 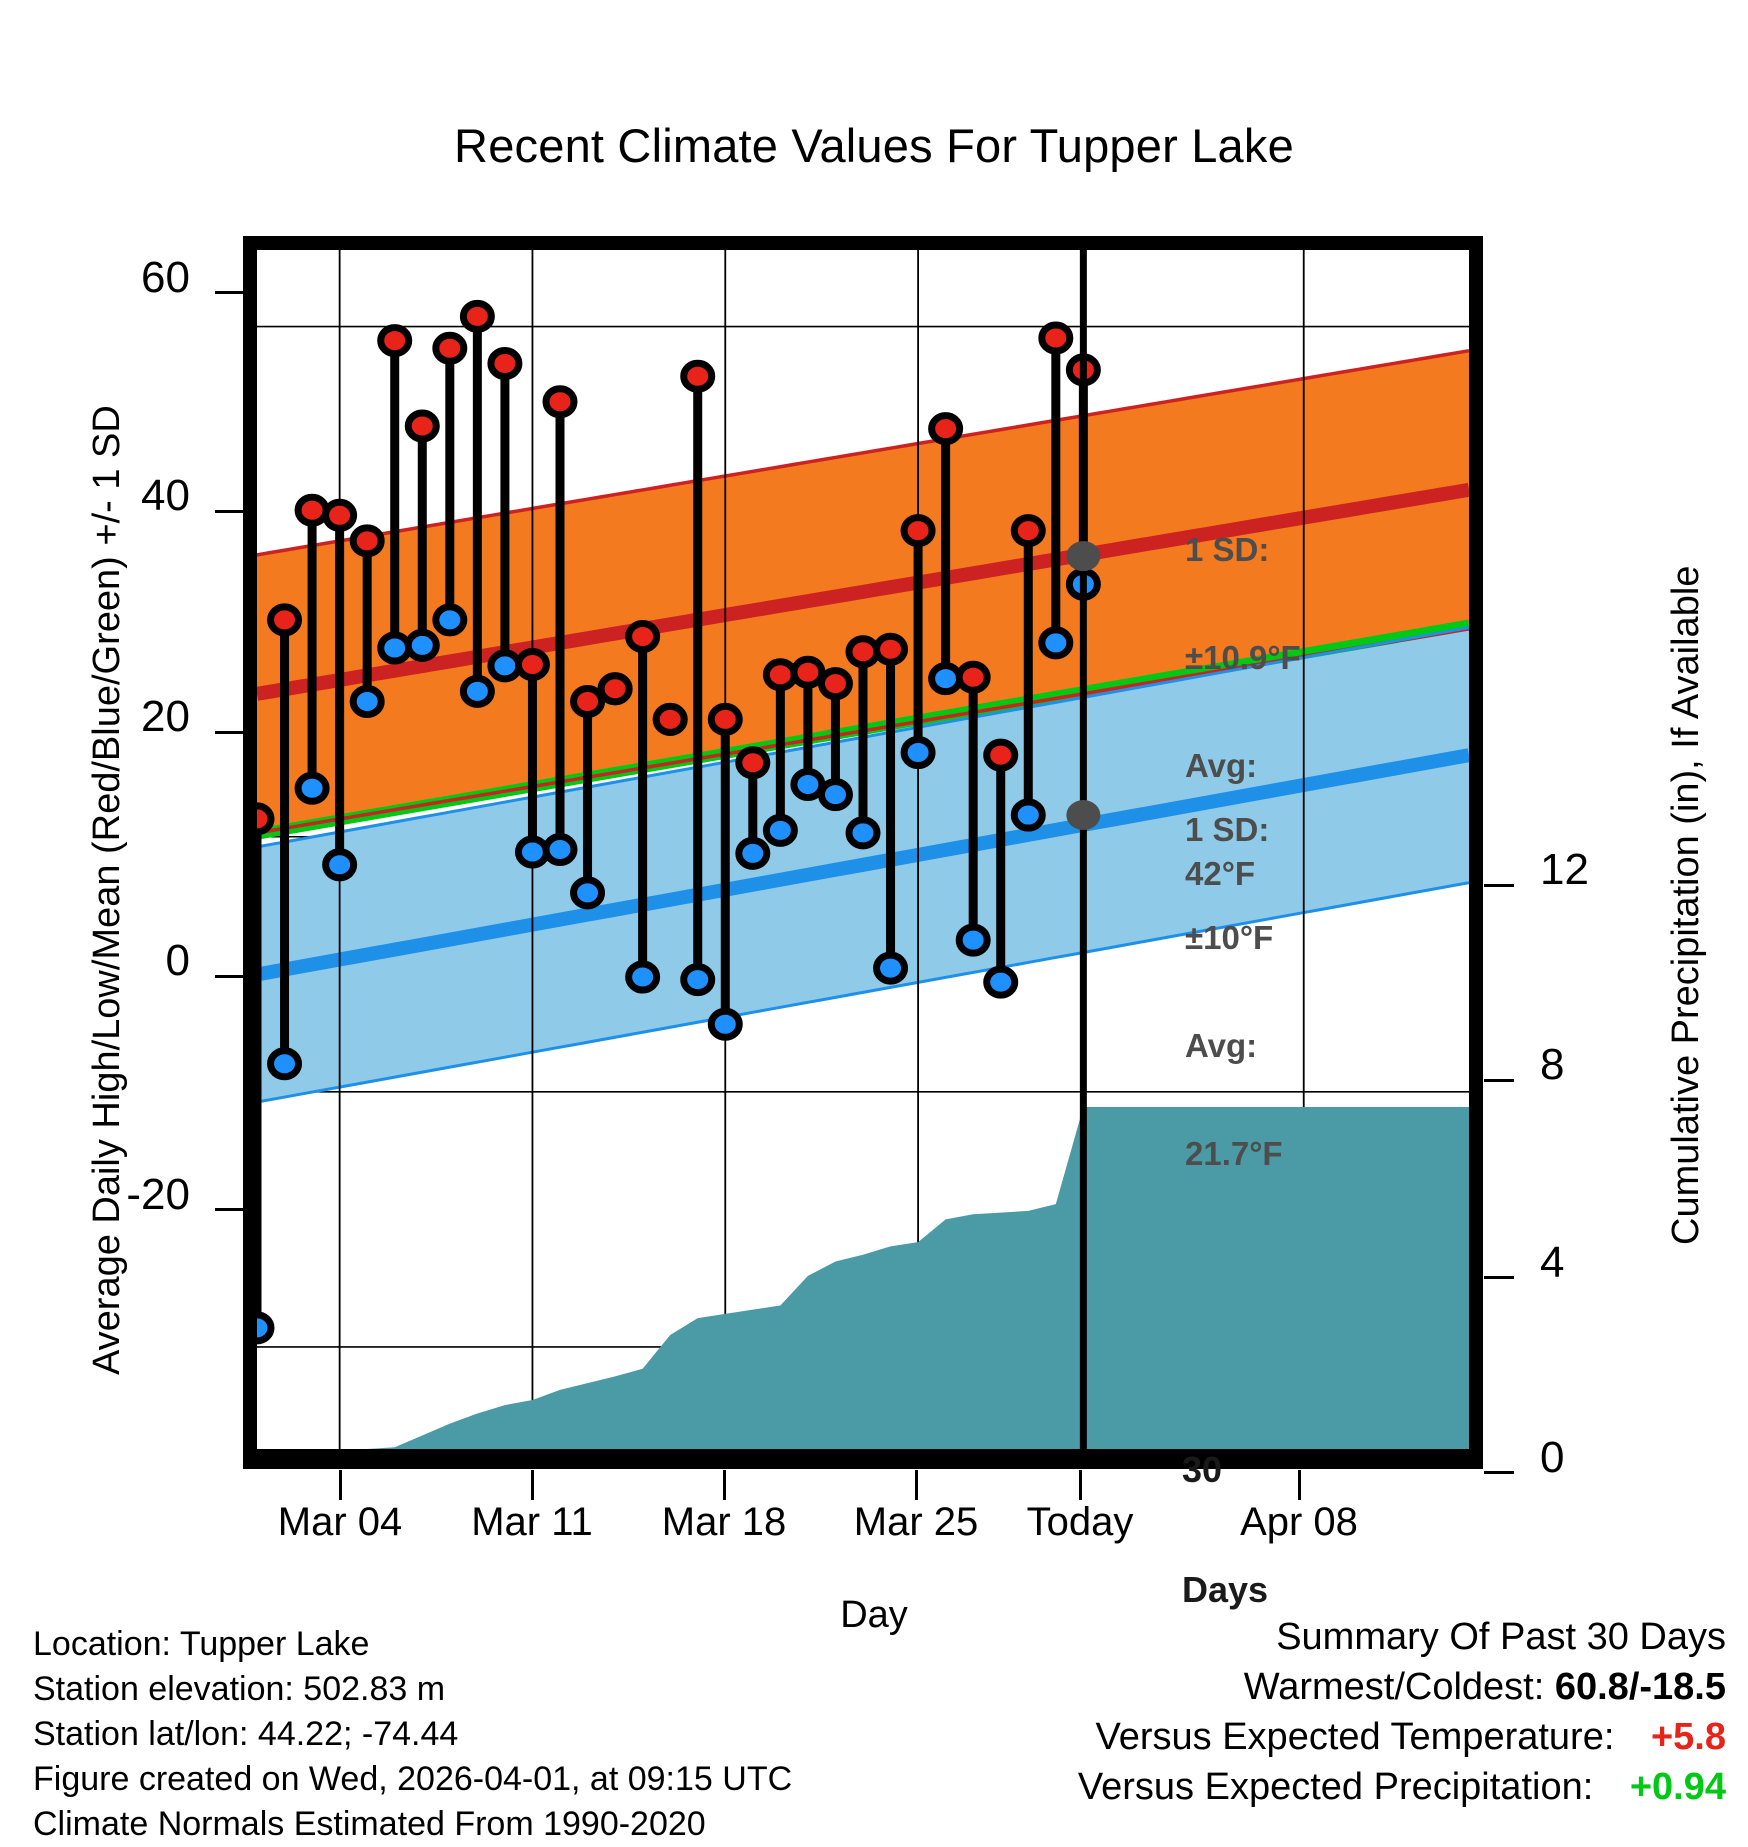 What do you see at coordinates (1299, 1522) in the screenshot?
I see `xtick-label-5: Apr 08` at bounding box center [1299, 1522].